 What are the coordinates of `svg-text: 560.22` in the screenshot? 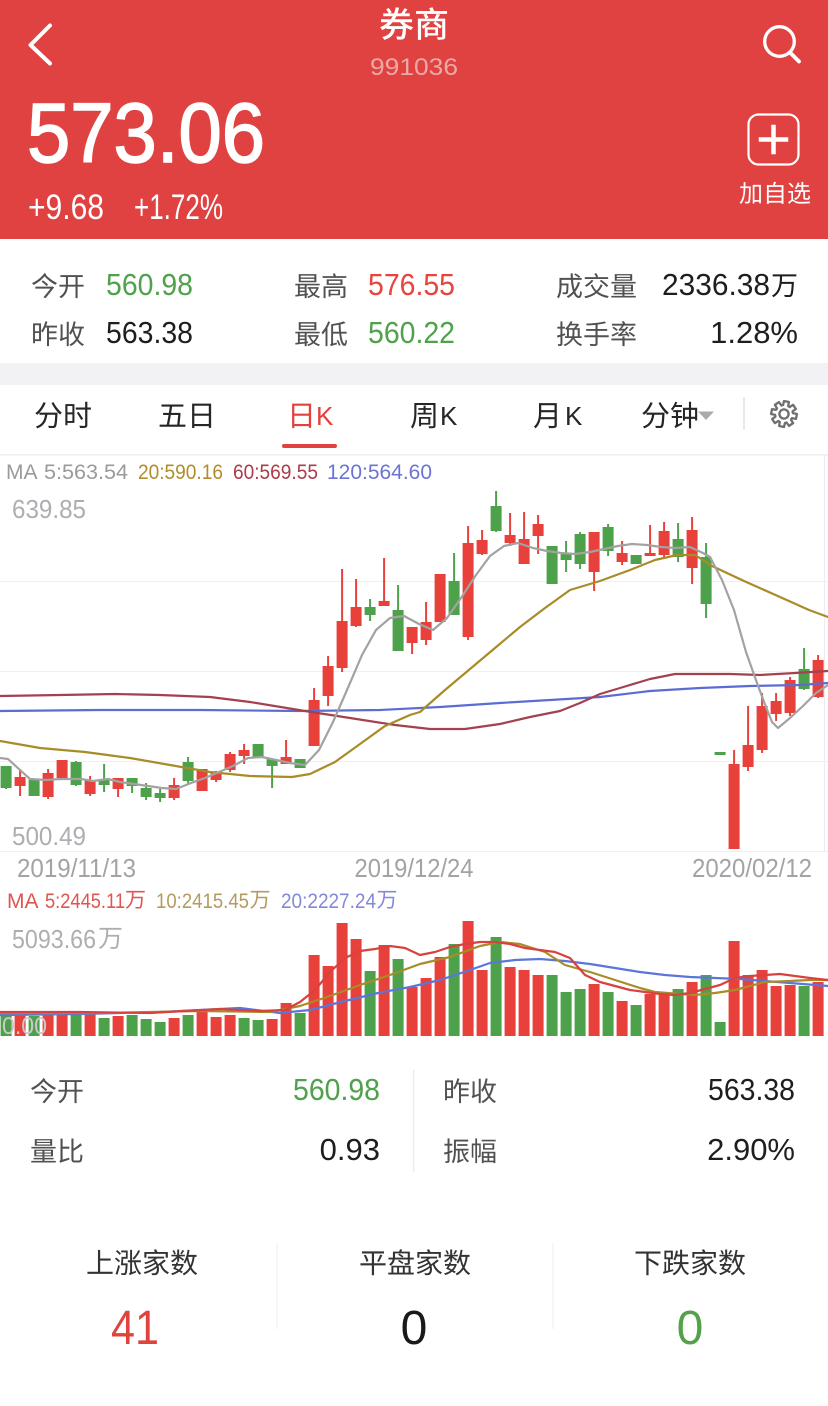 It's located at (411, 332).